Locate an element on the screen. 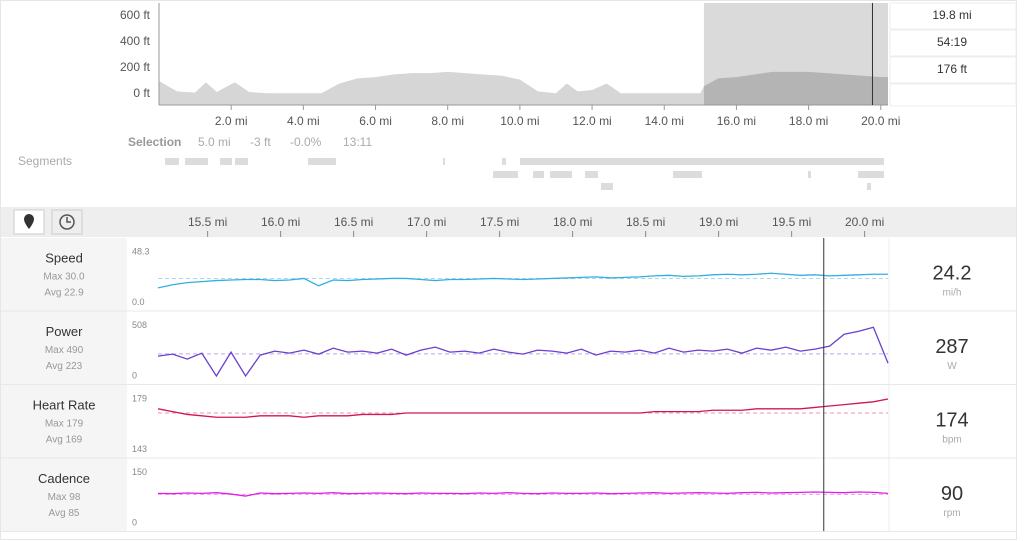 The image size is (1024, 541). metric-max: Max 98 is located at coordinates (64, 497).